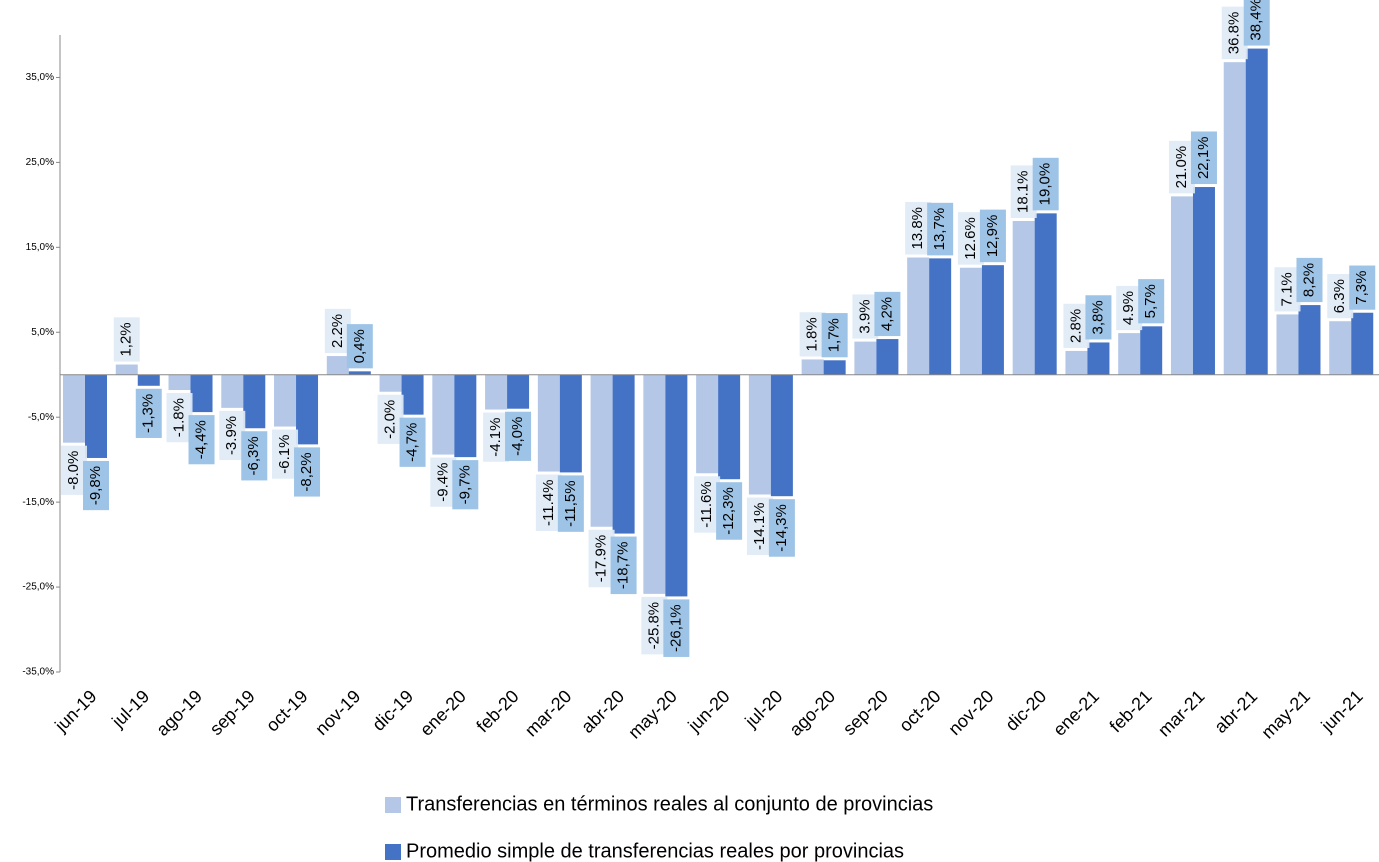 The image size is (1379, 862). I want to click on value-label-group: -9.4%, so click(443, 482).